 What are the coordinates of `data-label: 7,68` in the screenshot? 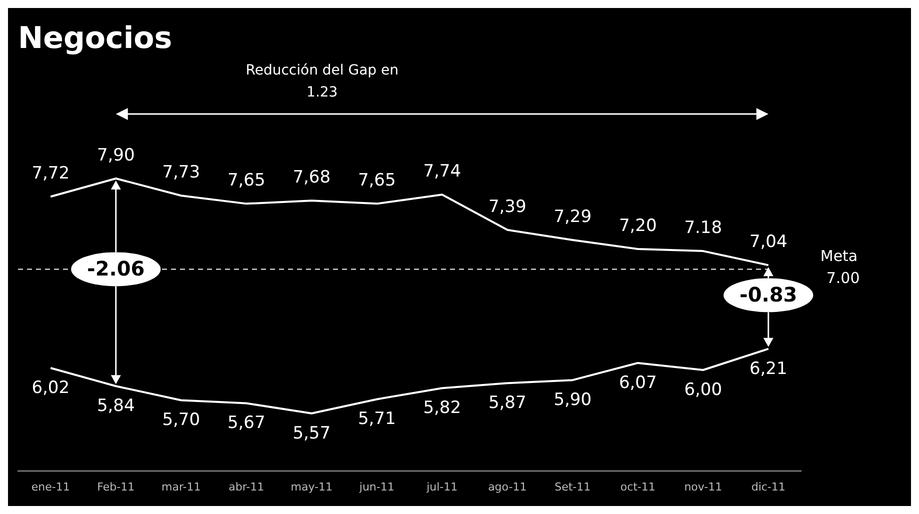 It's located at (311, 178).